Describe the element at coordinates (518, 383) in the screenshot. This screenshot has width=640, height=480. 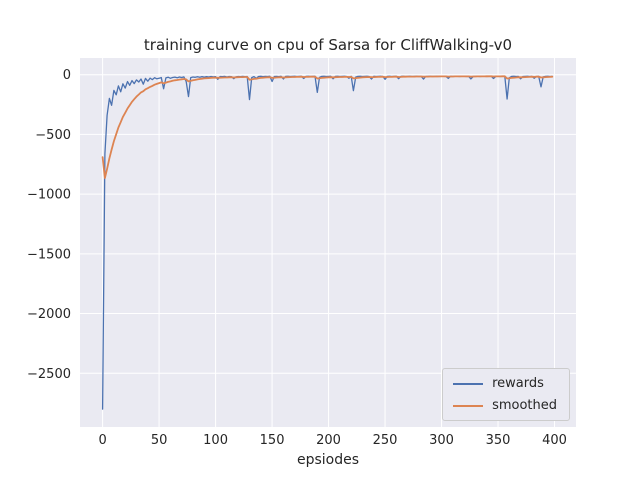
I see `legend-label-rewards: rewards` at that location.